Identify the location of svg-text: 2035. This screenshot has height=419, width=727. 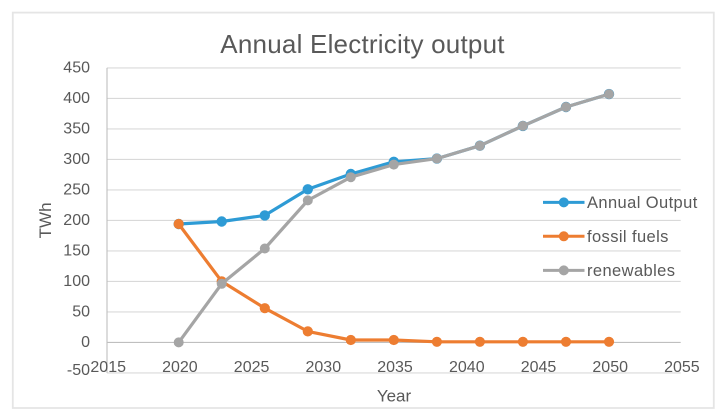
(395, 367).